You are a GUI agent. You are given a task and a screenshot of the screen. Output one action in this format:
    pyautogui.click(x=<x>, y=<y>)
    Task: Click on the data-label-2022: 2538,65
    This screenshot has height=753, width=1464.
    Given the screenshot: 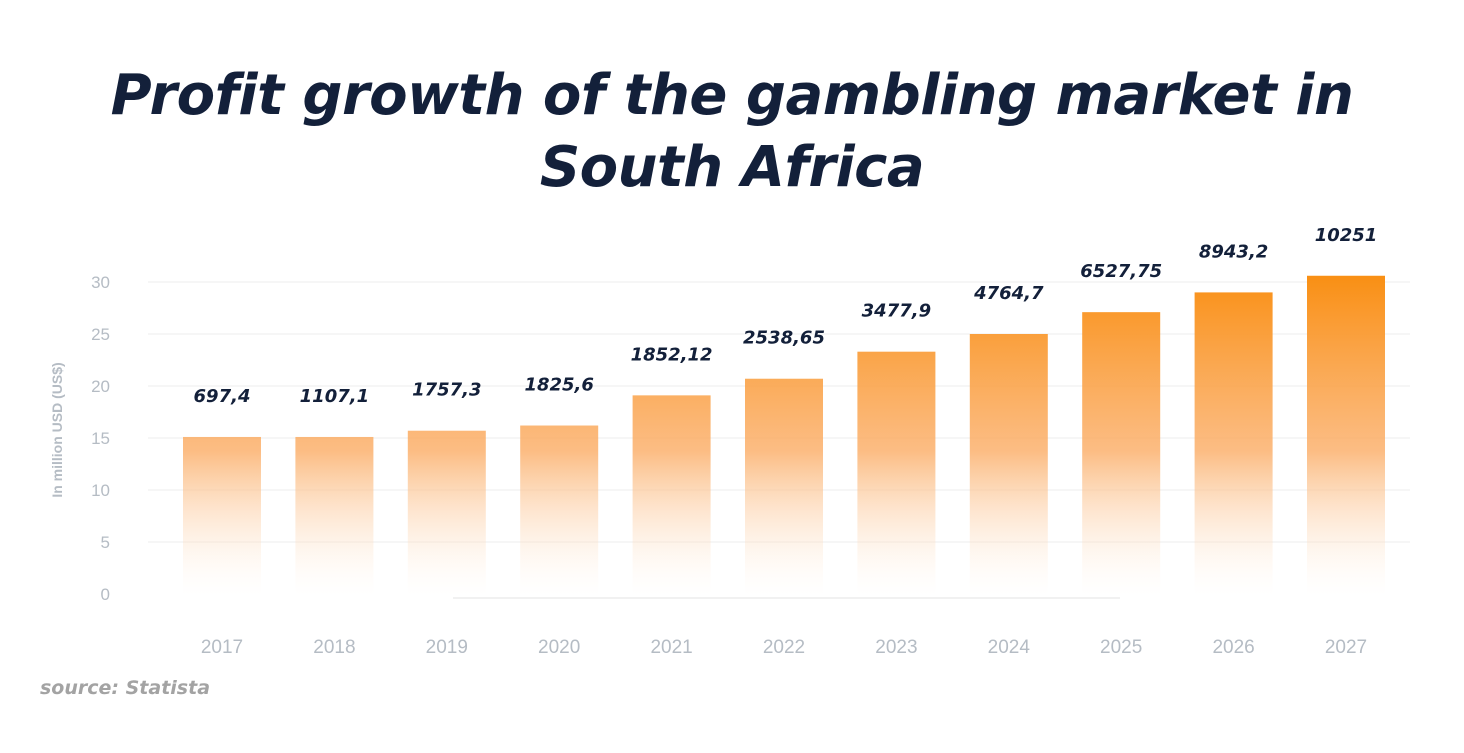 What is the action you would take?
    pyautogui.click(x=784, y=338)
    